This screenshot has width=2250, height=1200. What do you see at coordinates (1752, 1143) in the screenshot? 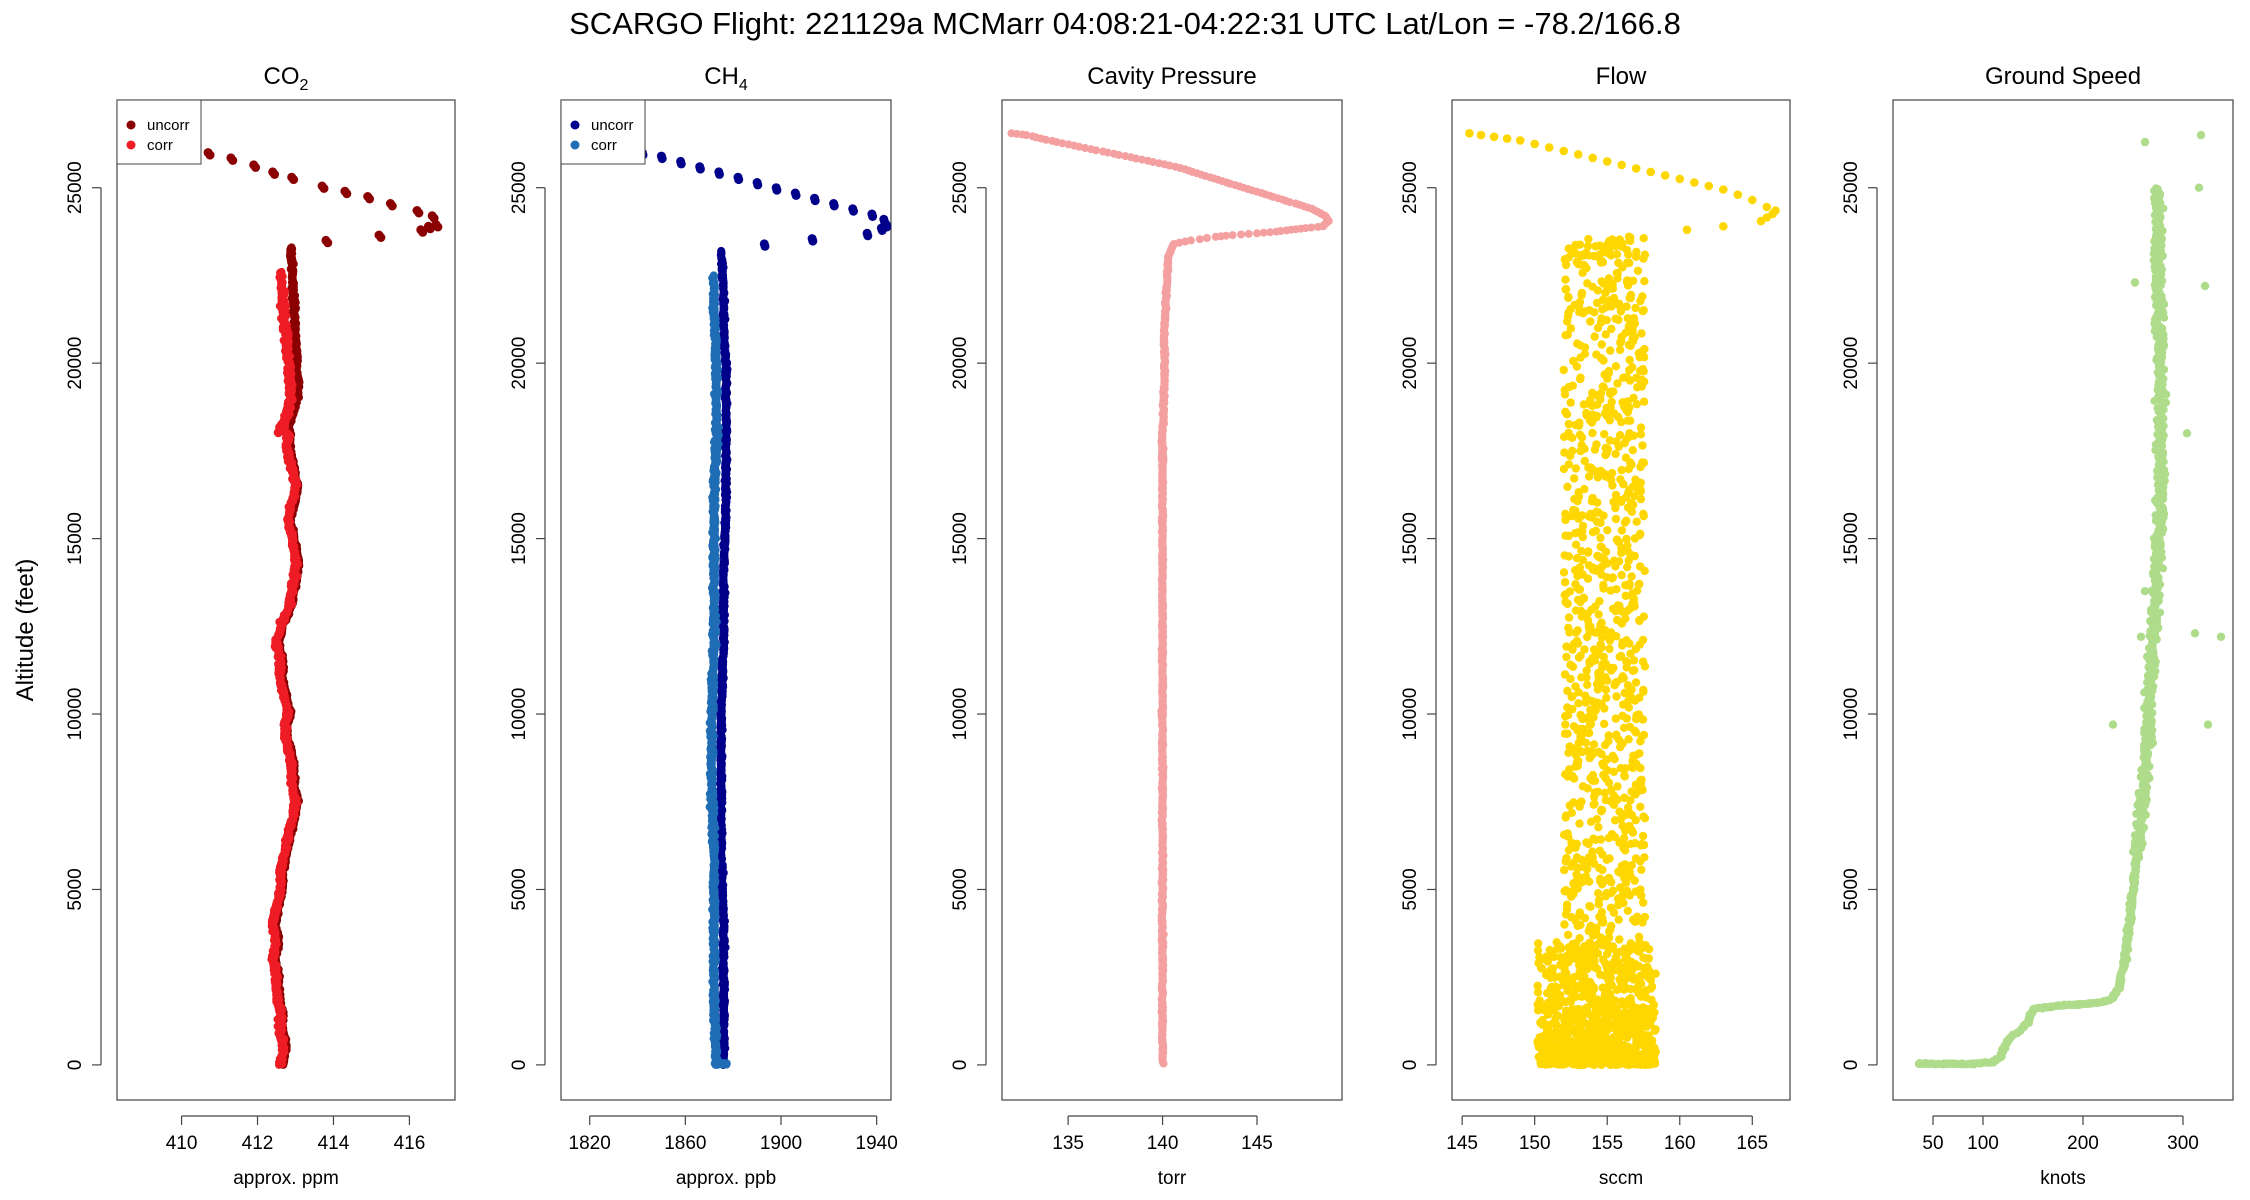
I see `x-tick-label: 165` at bounding box center [1752, 1143].